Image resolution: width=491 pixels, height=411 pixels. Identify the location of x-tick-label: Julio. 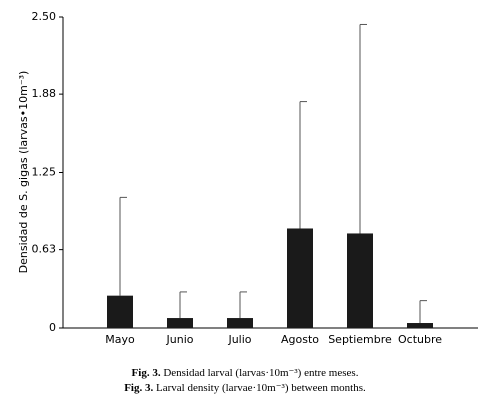
(239, 339).